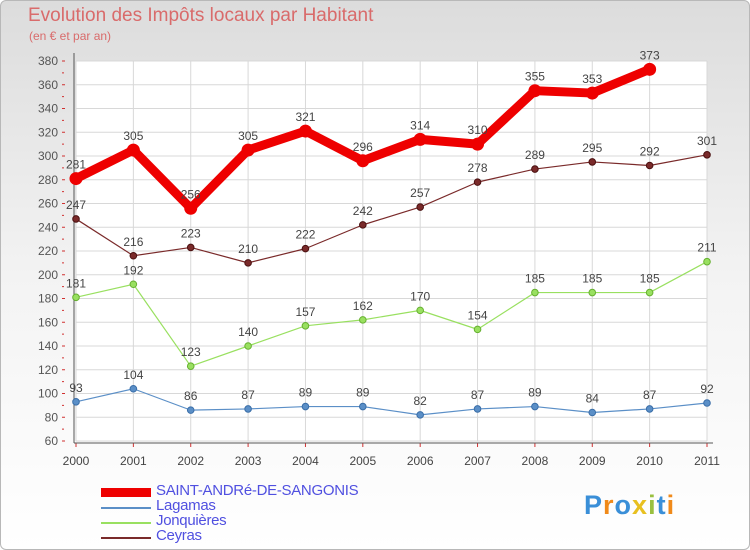  I want to click on y-tick-label: 180, so click(48, 299).